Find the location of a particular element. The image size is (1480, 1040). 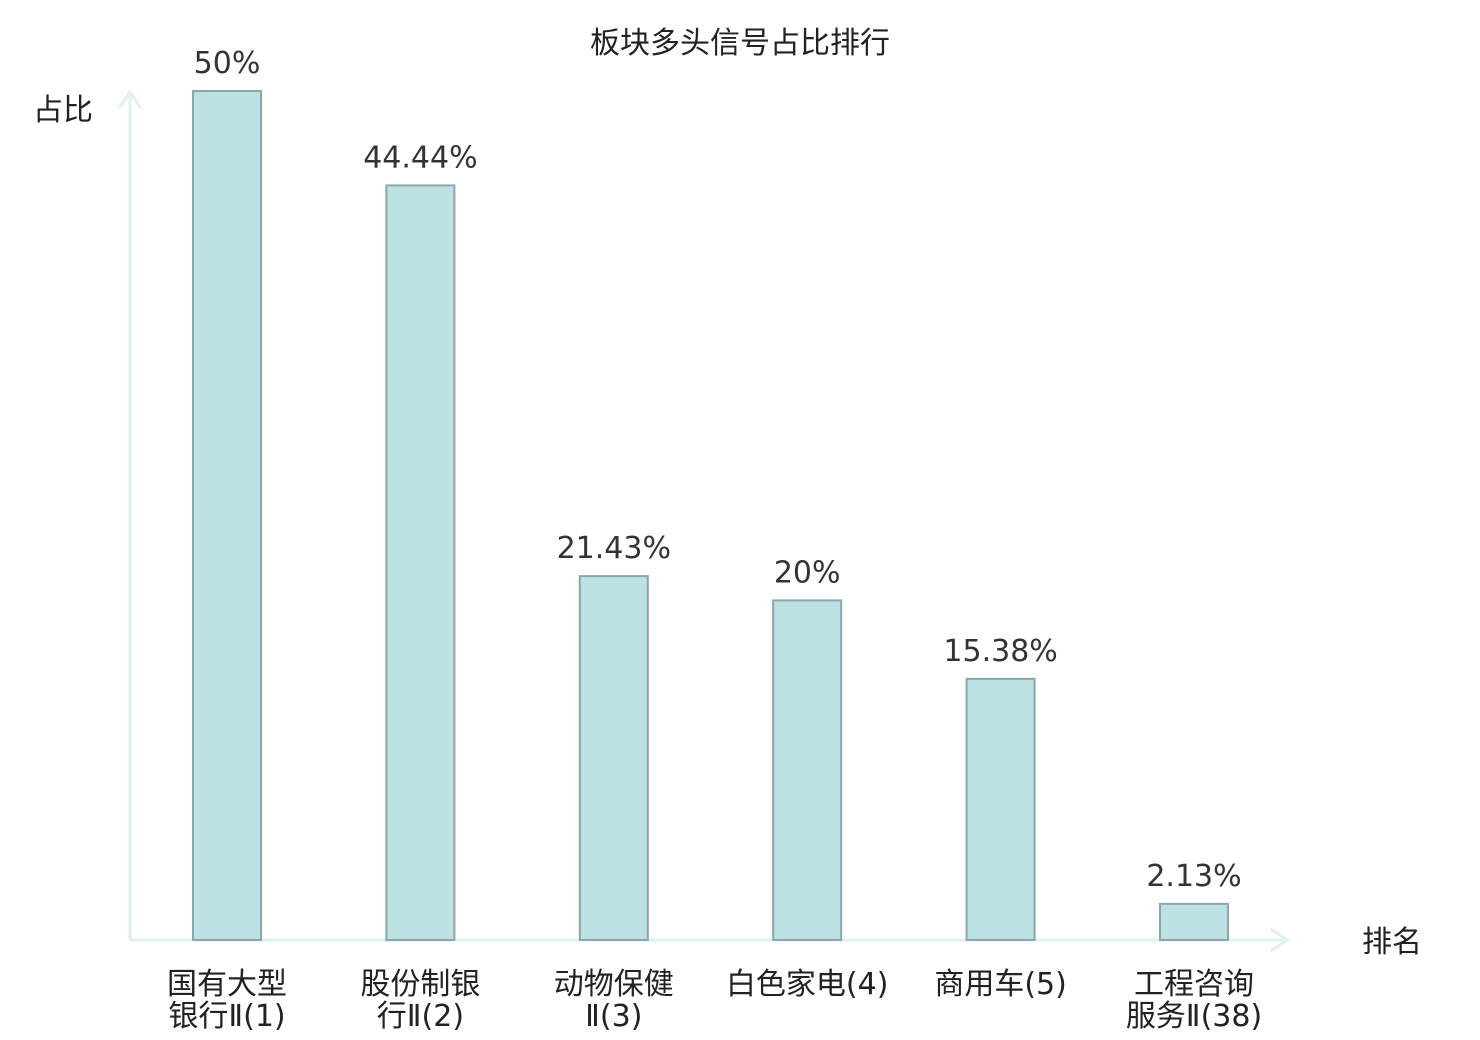

bar-value-label: 15.38% is located at coordinates (1000, 651).